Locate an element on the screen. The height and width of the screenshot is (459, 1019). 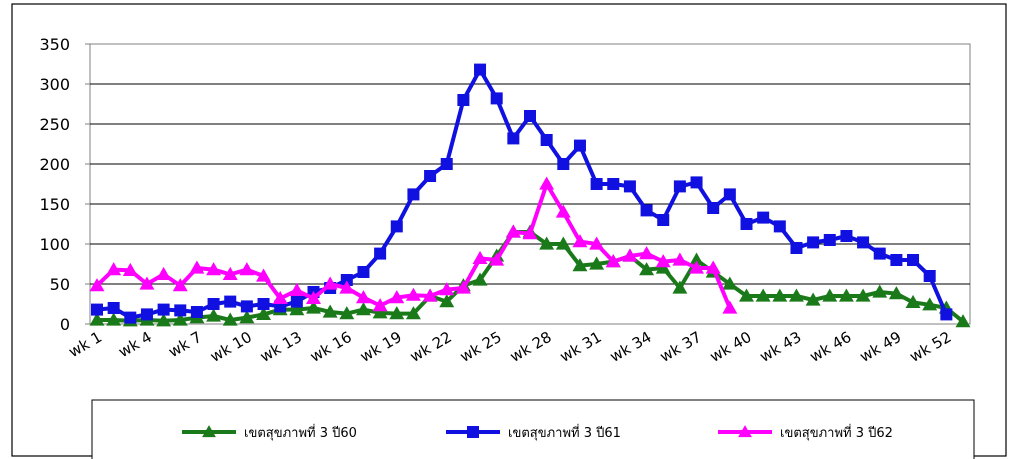
legend-label: เขตสุขภาพที่ 3 ปี61 is located at coordinates (564, 432).